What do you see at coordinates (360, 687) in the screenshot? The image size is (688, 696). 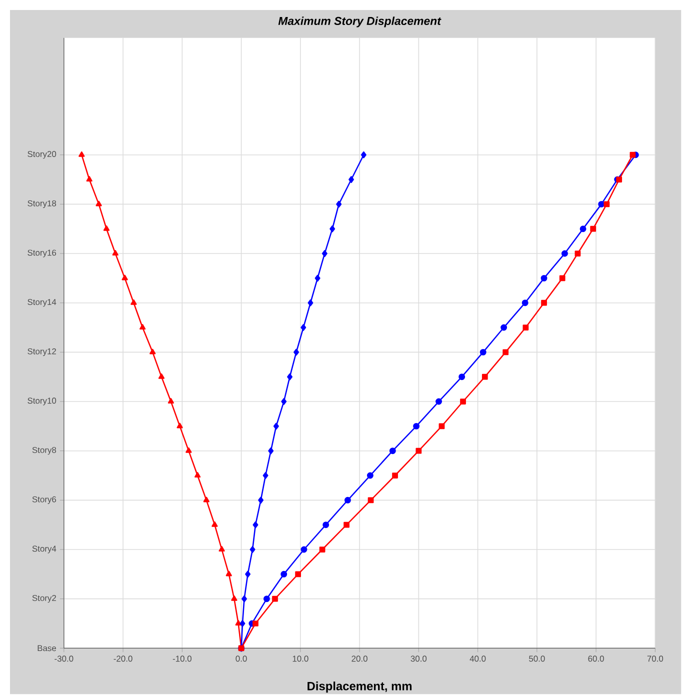 I see `x-axis-title: Displacement, mm` at bounding box center [360, 687].